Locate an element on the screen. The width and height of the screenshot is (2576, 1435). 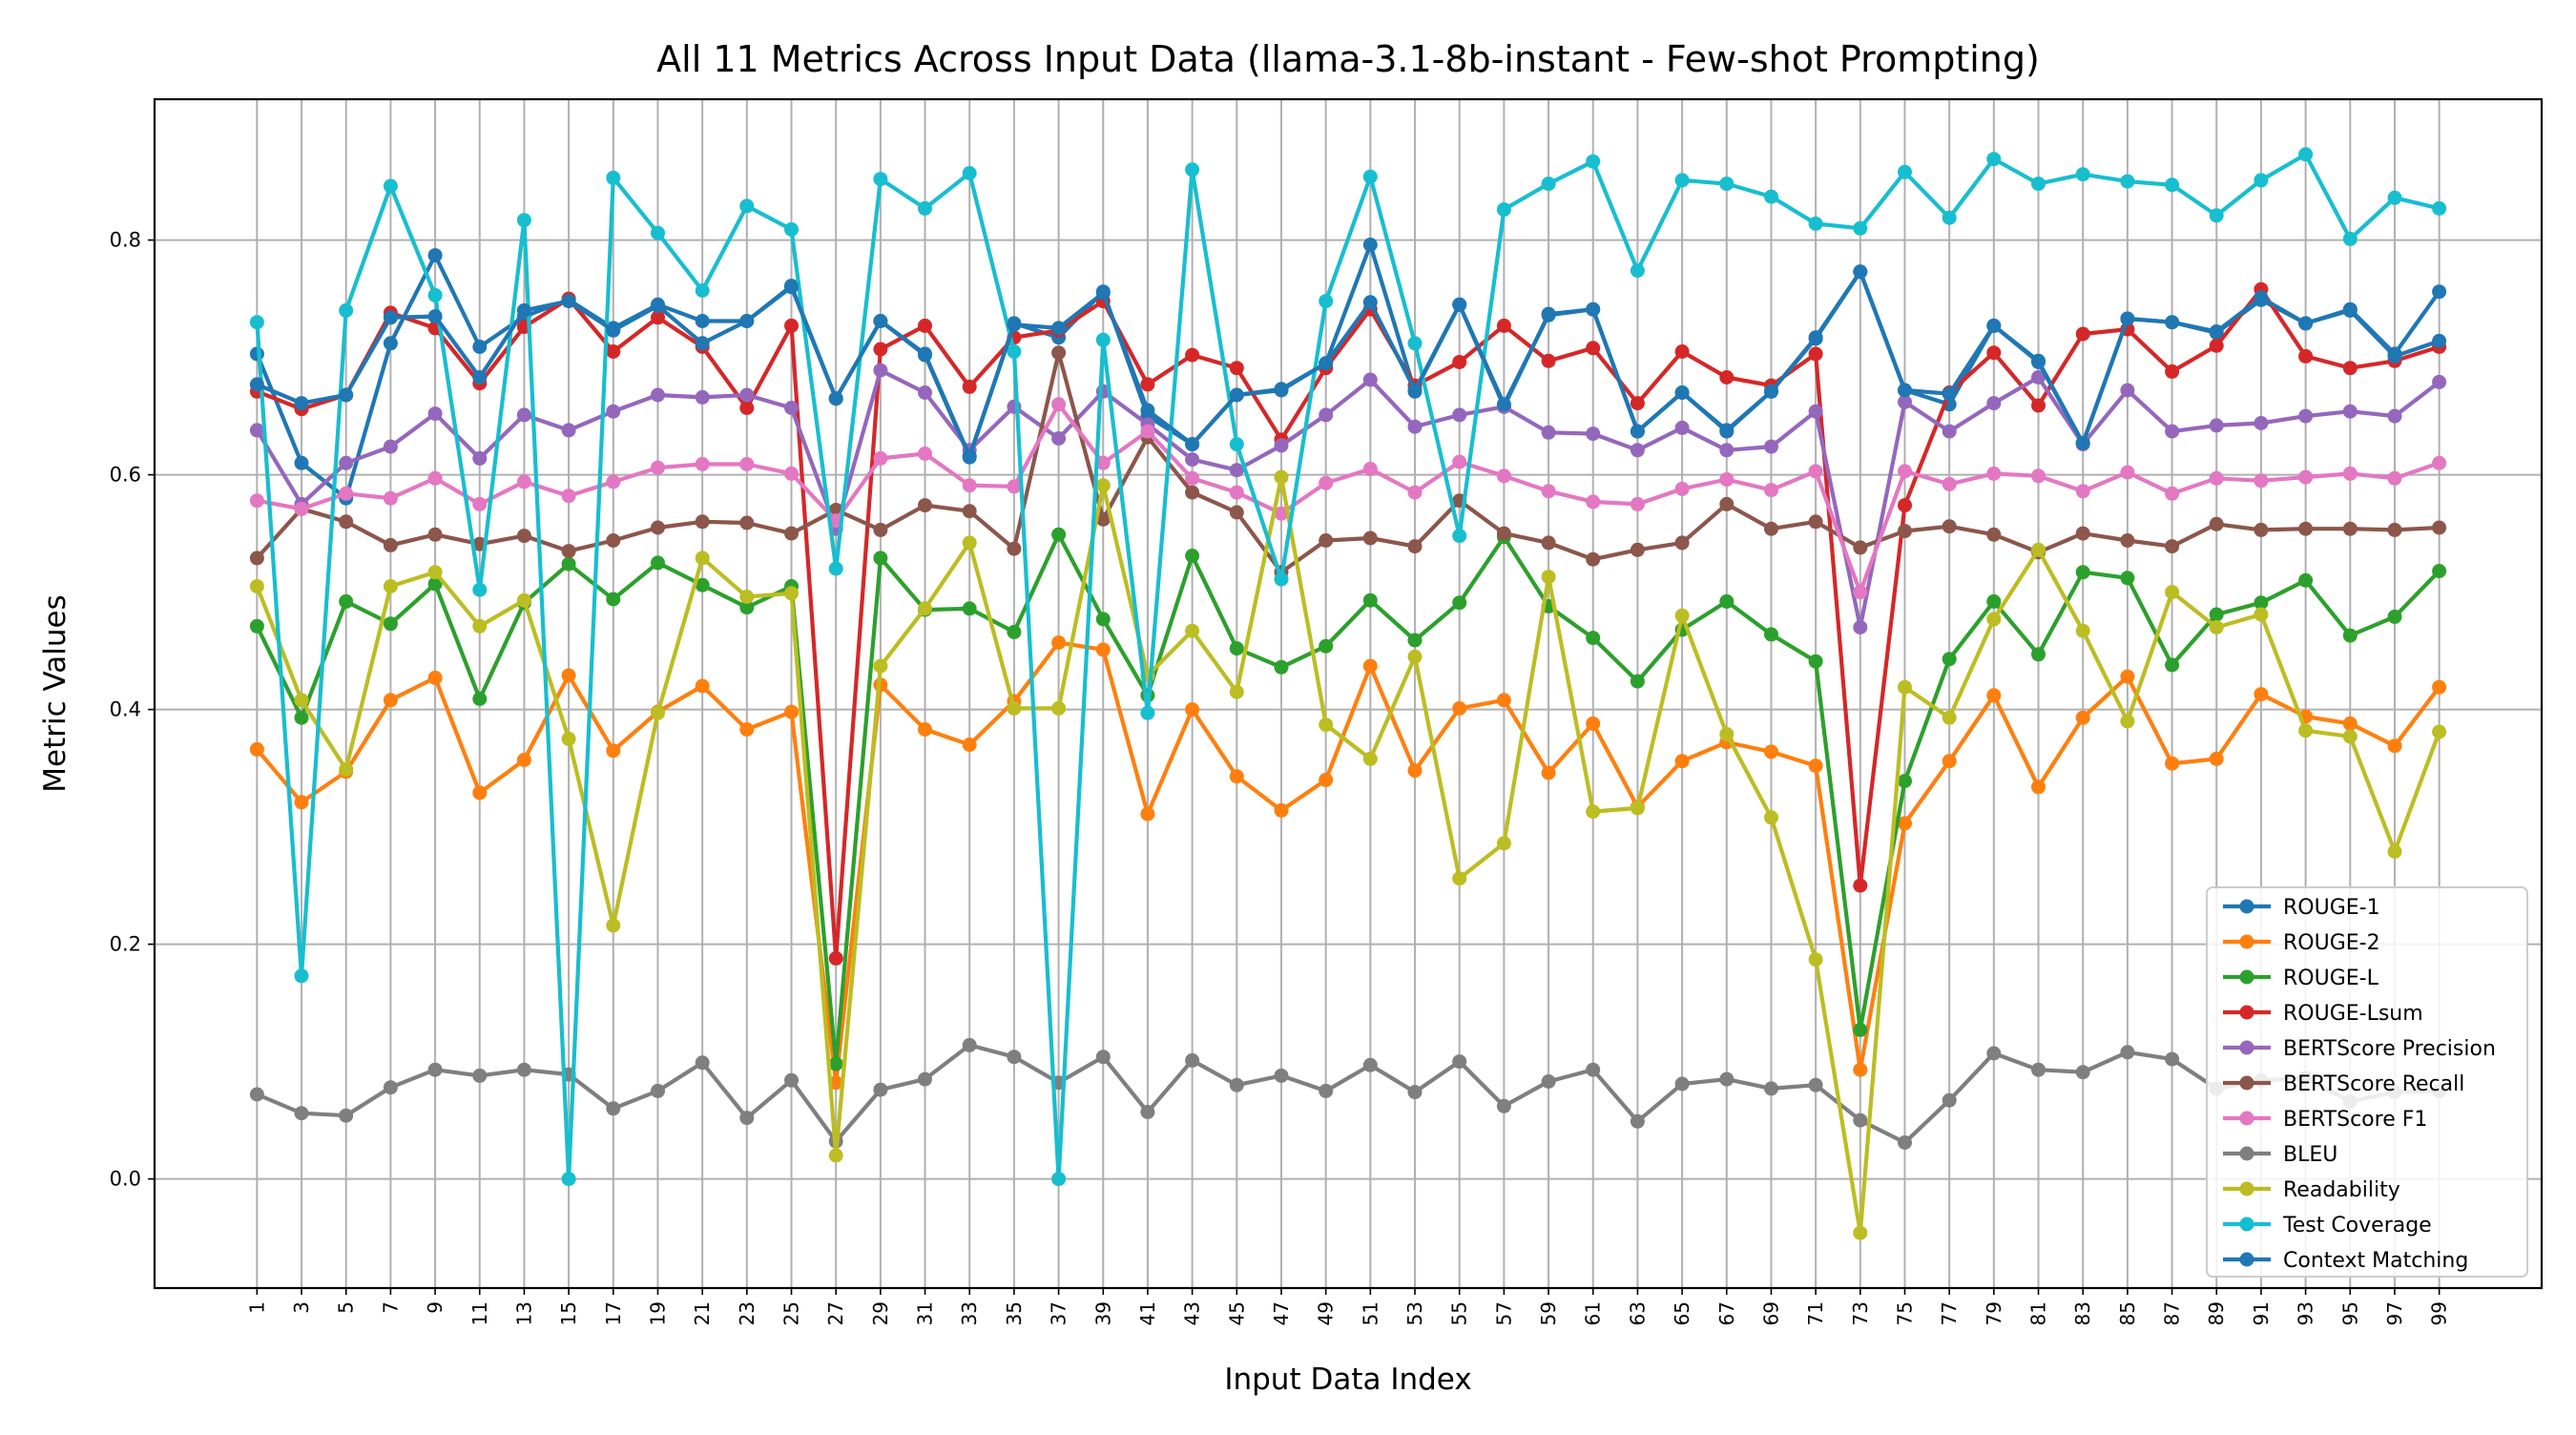
legend-label: Context Matching is located at coordinates (2375, 1261).